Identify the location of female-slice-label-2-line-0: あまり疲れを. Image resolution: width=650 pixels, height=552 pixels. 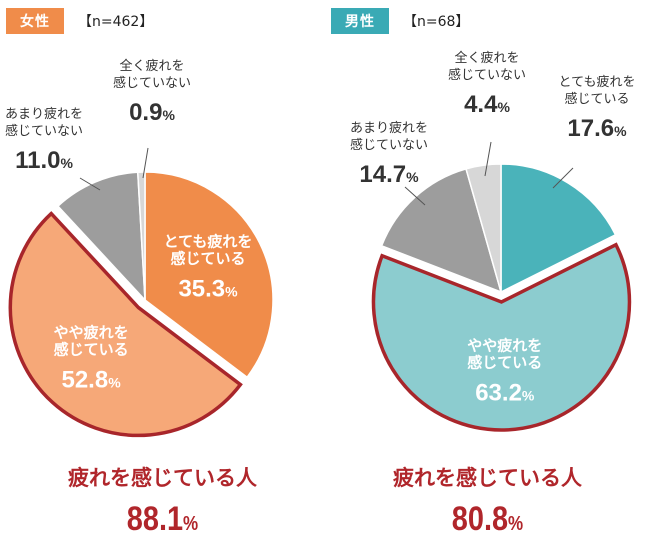
(44, 114).